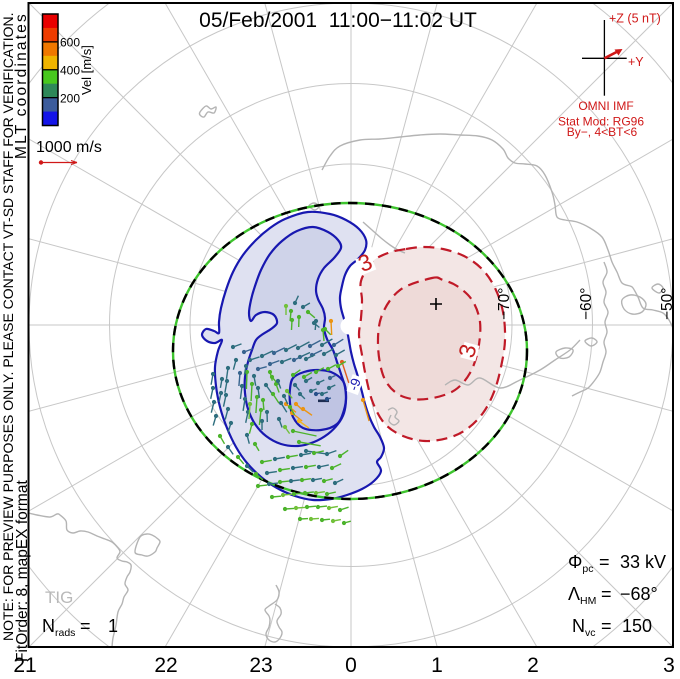 The height and width of the screenshot is (679, 680). Describe the element at coordinates (338, 20) in the screenshot. I see `svg-text: 05/Feb/2001 11:00−11:02 UT` at that location.